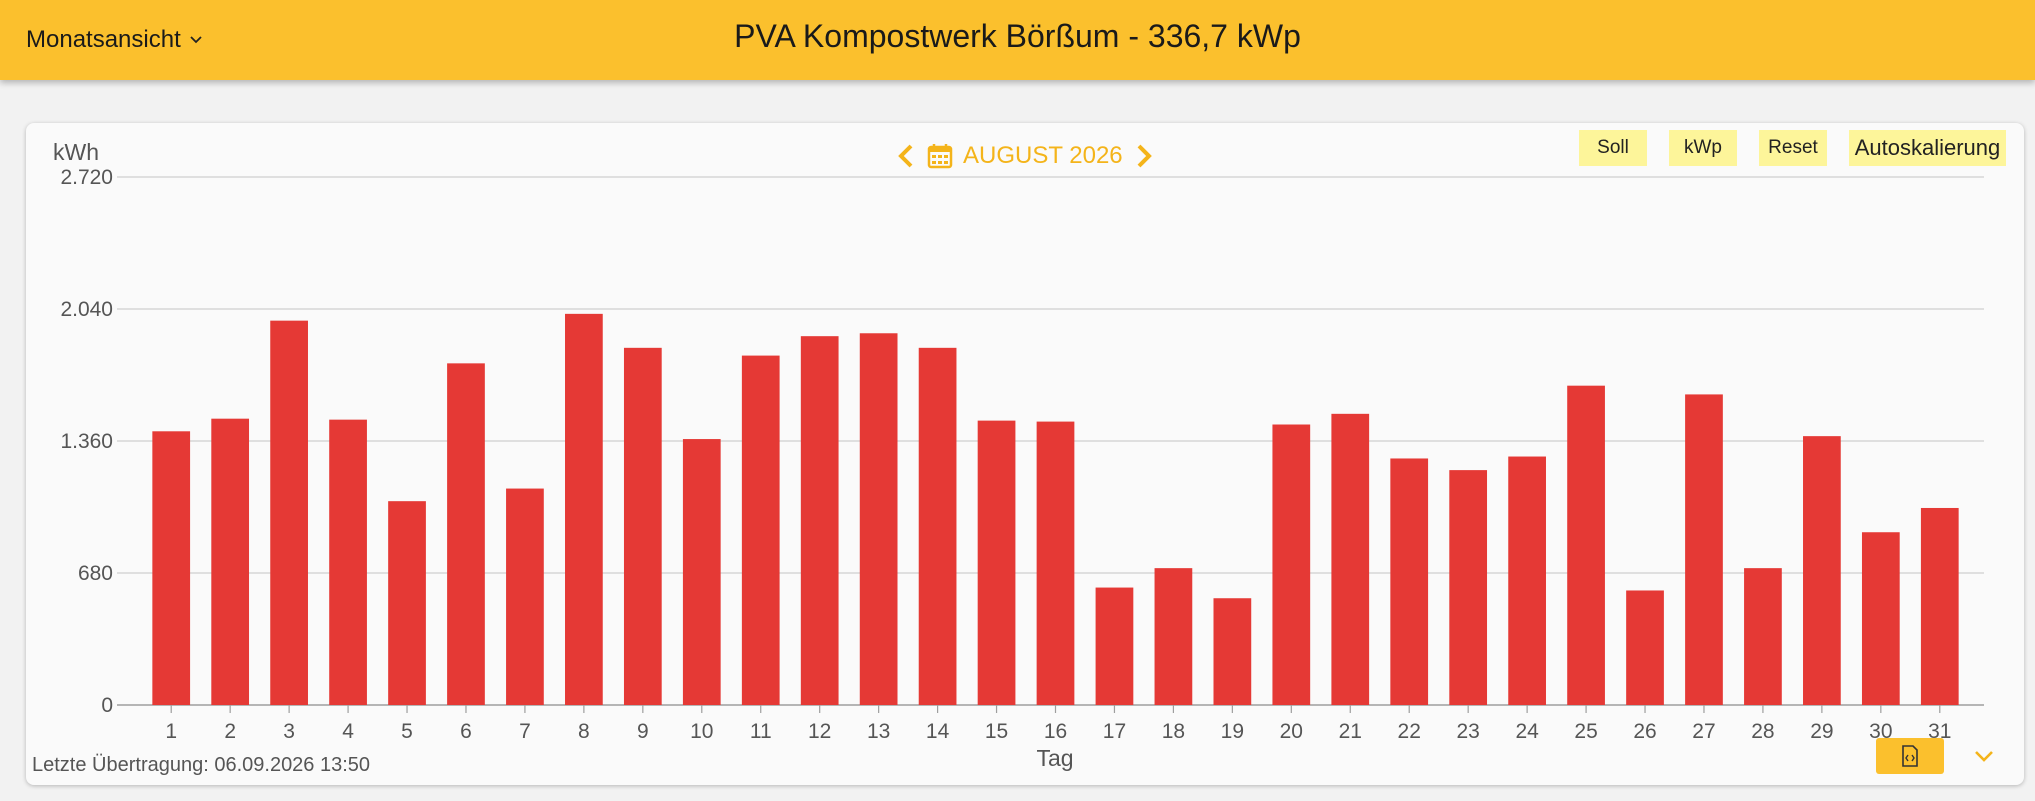  Describe the element at coordinates (348, 731) in the screenshot. I see `x-tick-label: 4` at that location.